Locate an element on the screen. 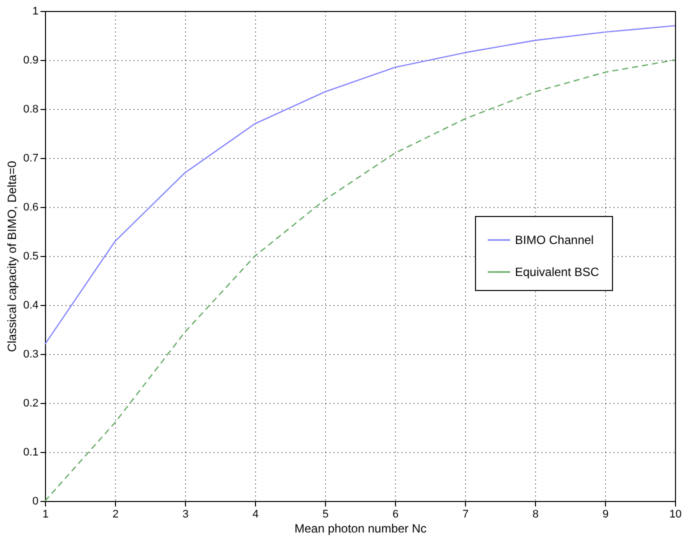 The image size is (691, 547). x-tick-label: 5 is located at coordinates (325, 514).